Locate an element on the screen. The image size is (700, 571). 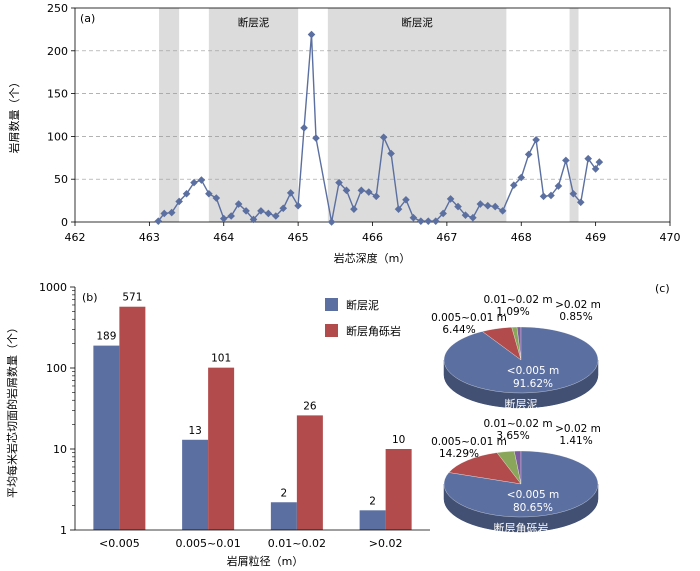
x-tick-label: >0.02 is located at coordinates (386, 543).